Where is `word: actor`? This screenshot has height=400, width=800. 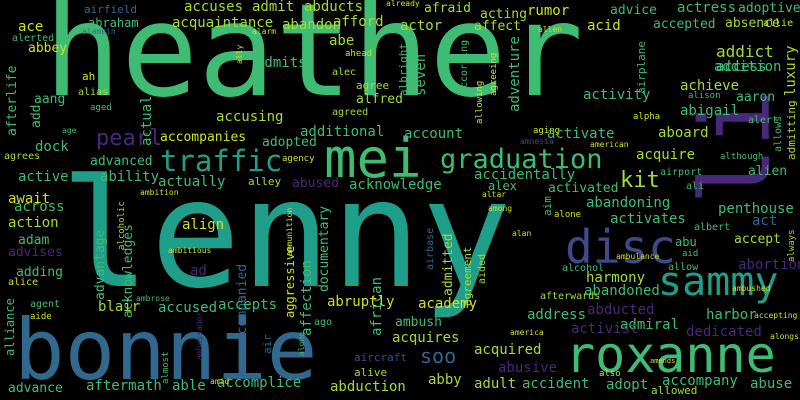 word: actor is located at coordinates (421, 26).